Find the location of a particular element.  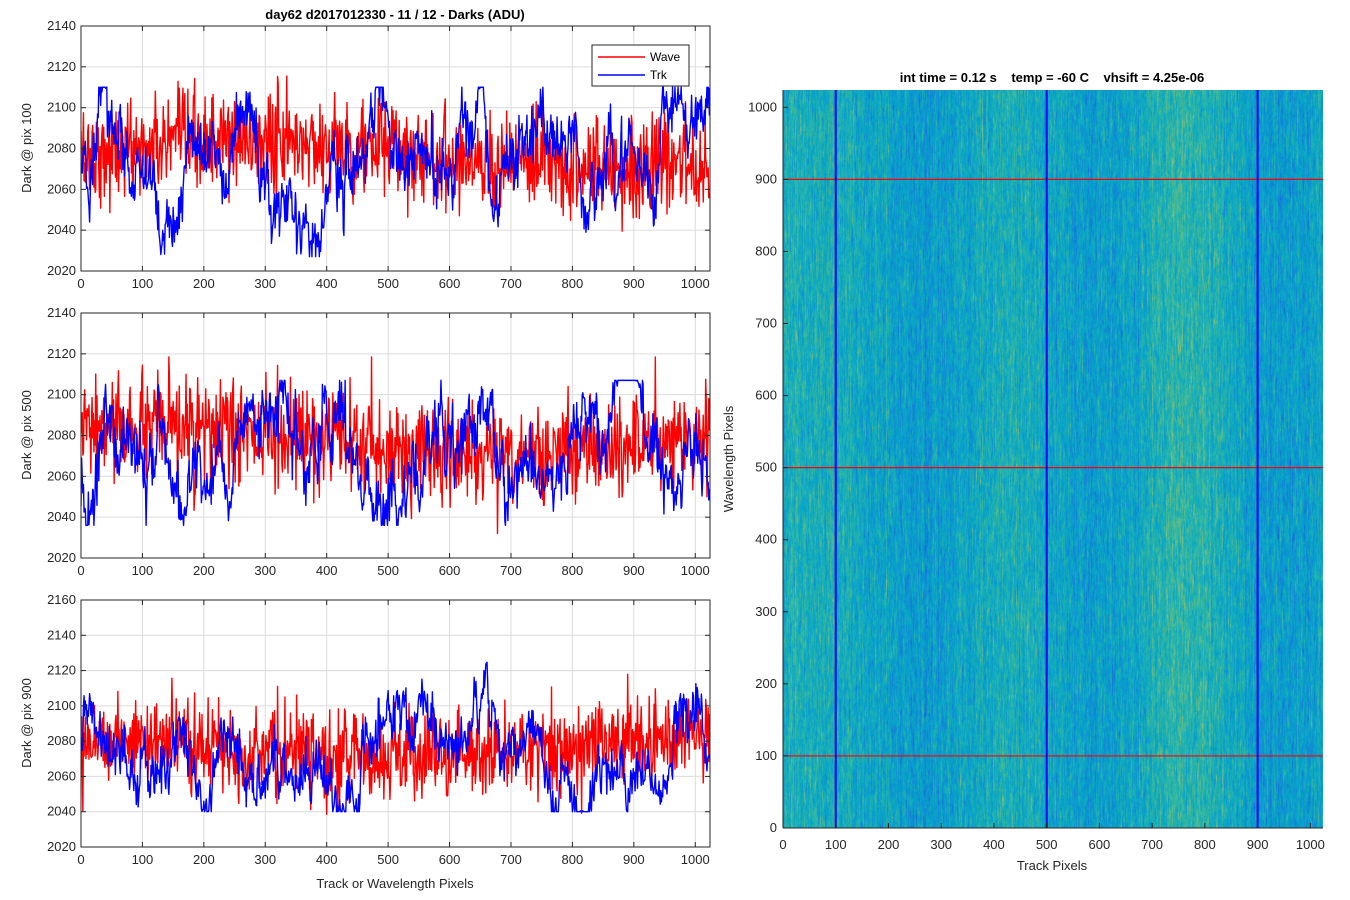

y-tick-label: 2120 is located at coordinates (61, 353).